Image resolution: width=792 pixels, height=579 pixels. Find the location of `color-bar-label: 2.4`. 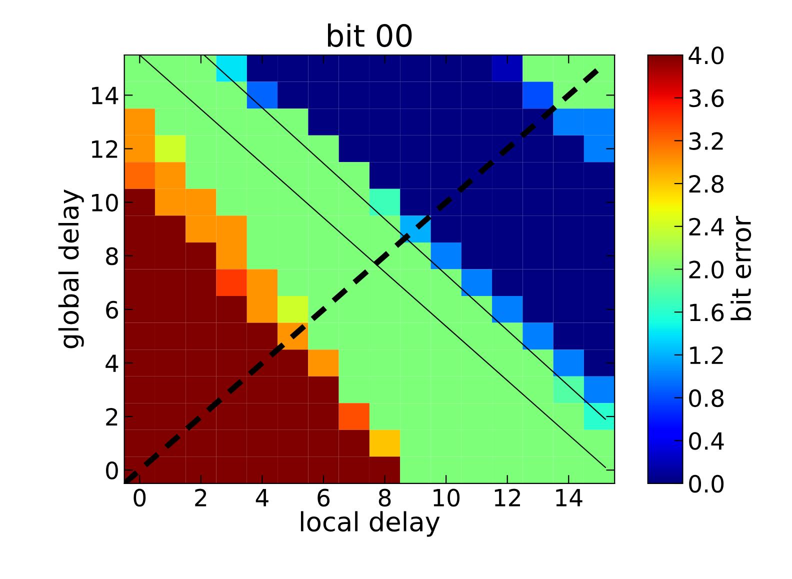

color-bar-label: 2.4 is located at coordinates (706, 227).